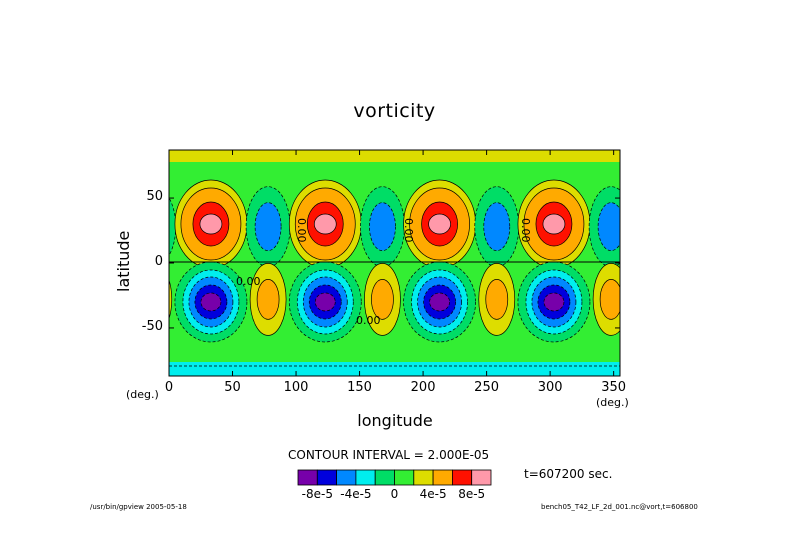 The height and width of the screenshot is (558, 789). Describe the element at coordinates (568, 474) in the screenshot. I see `time-label: t=607200 sec.` at that location.